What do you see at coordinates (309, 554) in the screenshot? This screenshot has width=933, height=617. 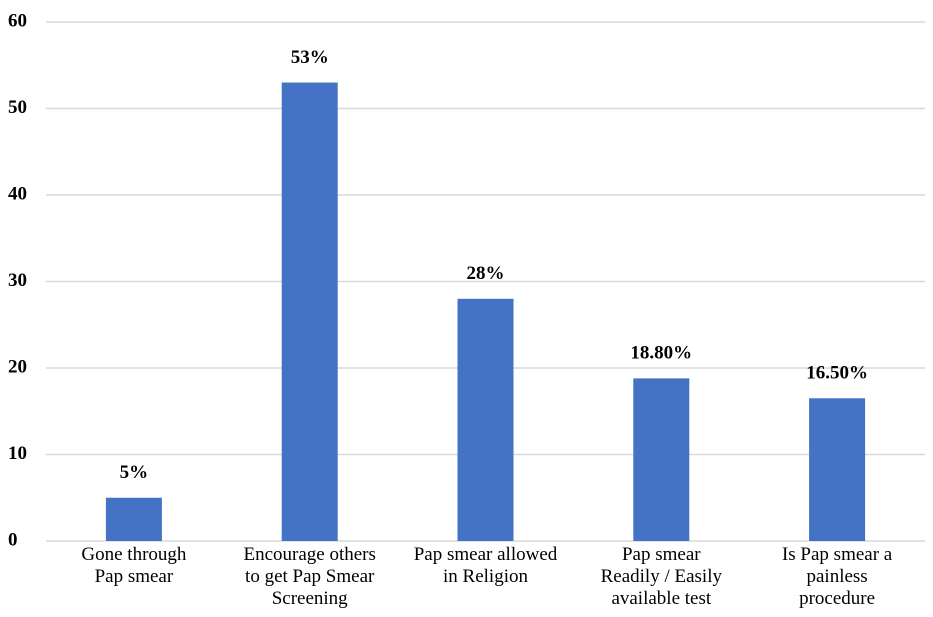 I see `x-tick-label-line: Encourage others` at bounding box center [309, 554].